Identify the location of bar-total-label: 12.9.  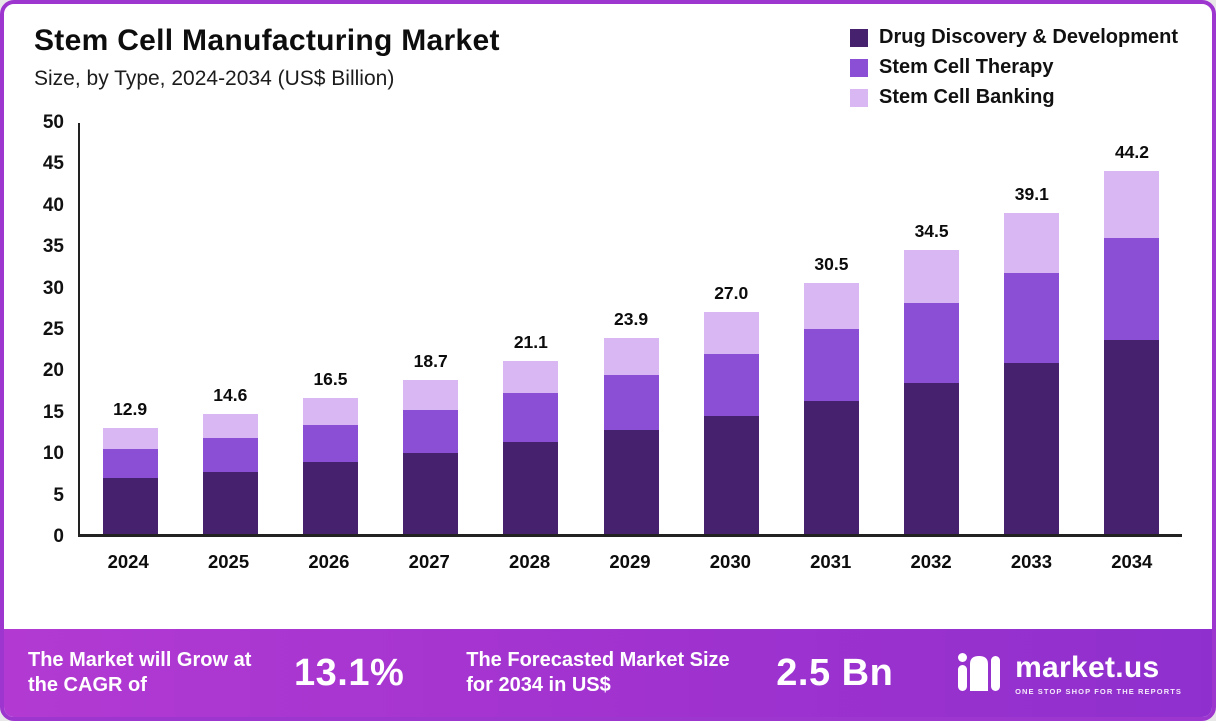
(130, 408).